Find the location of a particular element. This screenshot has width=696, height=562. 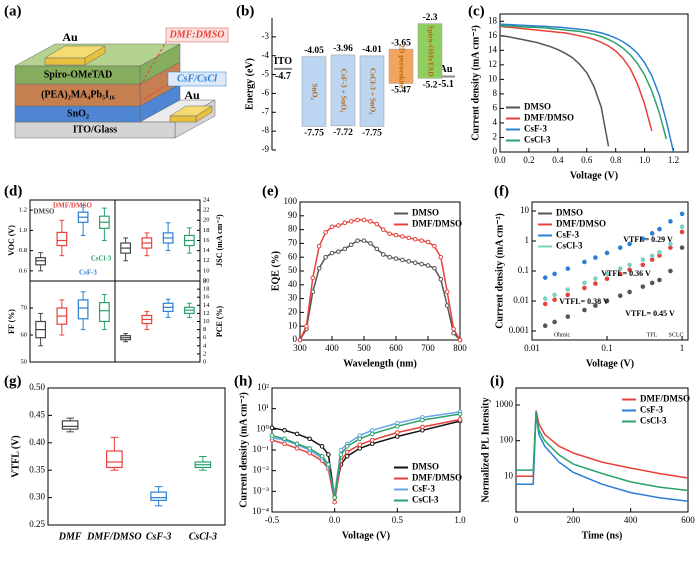

layer-front is located at coordinates (183, 119).